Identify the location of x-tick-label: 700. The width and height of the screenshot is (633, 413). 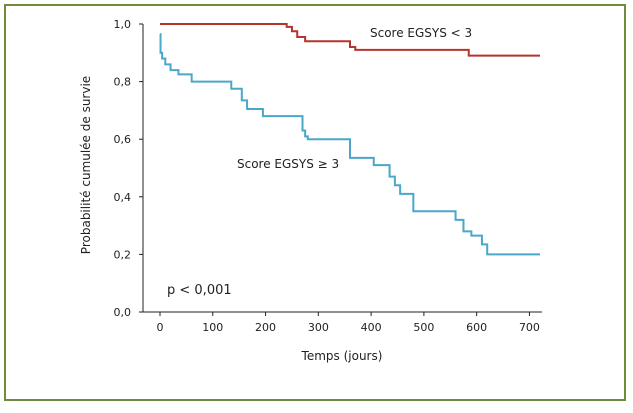
(529, 327).